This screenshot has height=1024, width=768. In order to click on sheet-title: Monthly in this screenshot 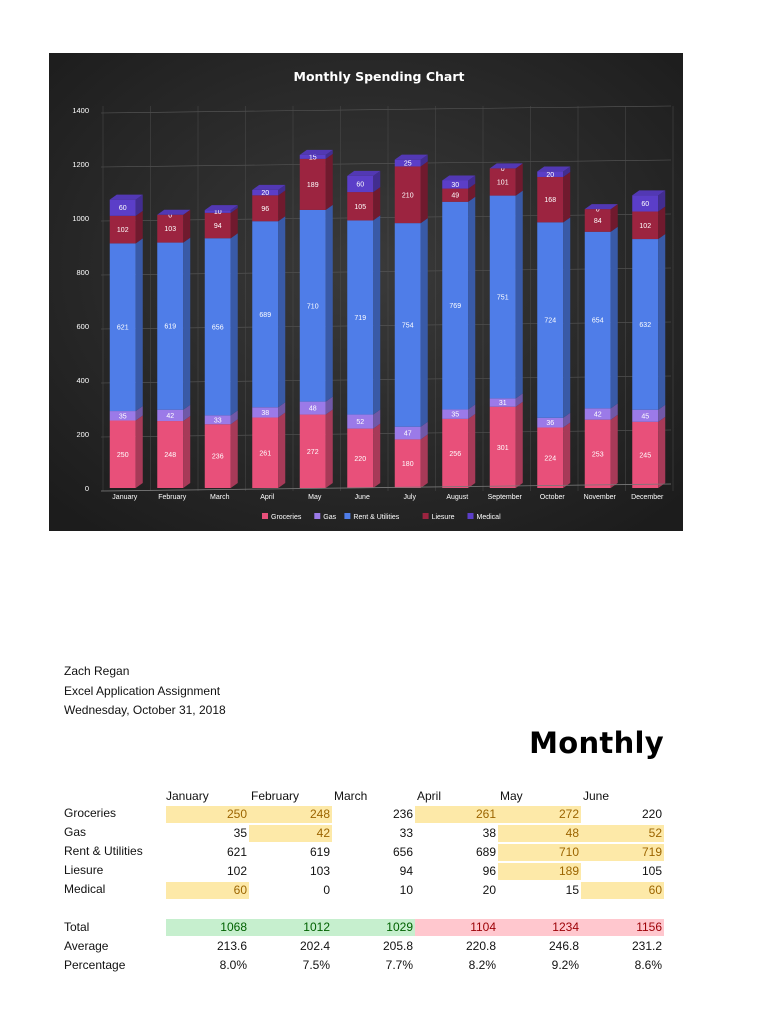, I will do `click(596, 743)`.